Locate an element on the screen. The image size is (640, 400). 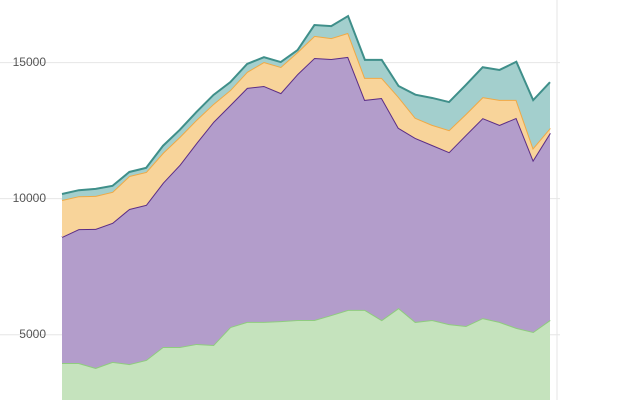
y-tick-label: 5000 is located at coordinates (32, 334).